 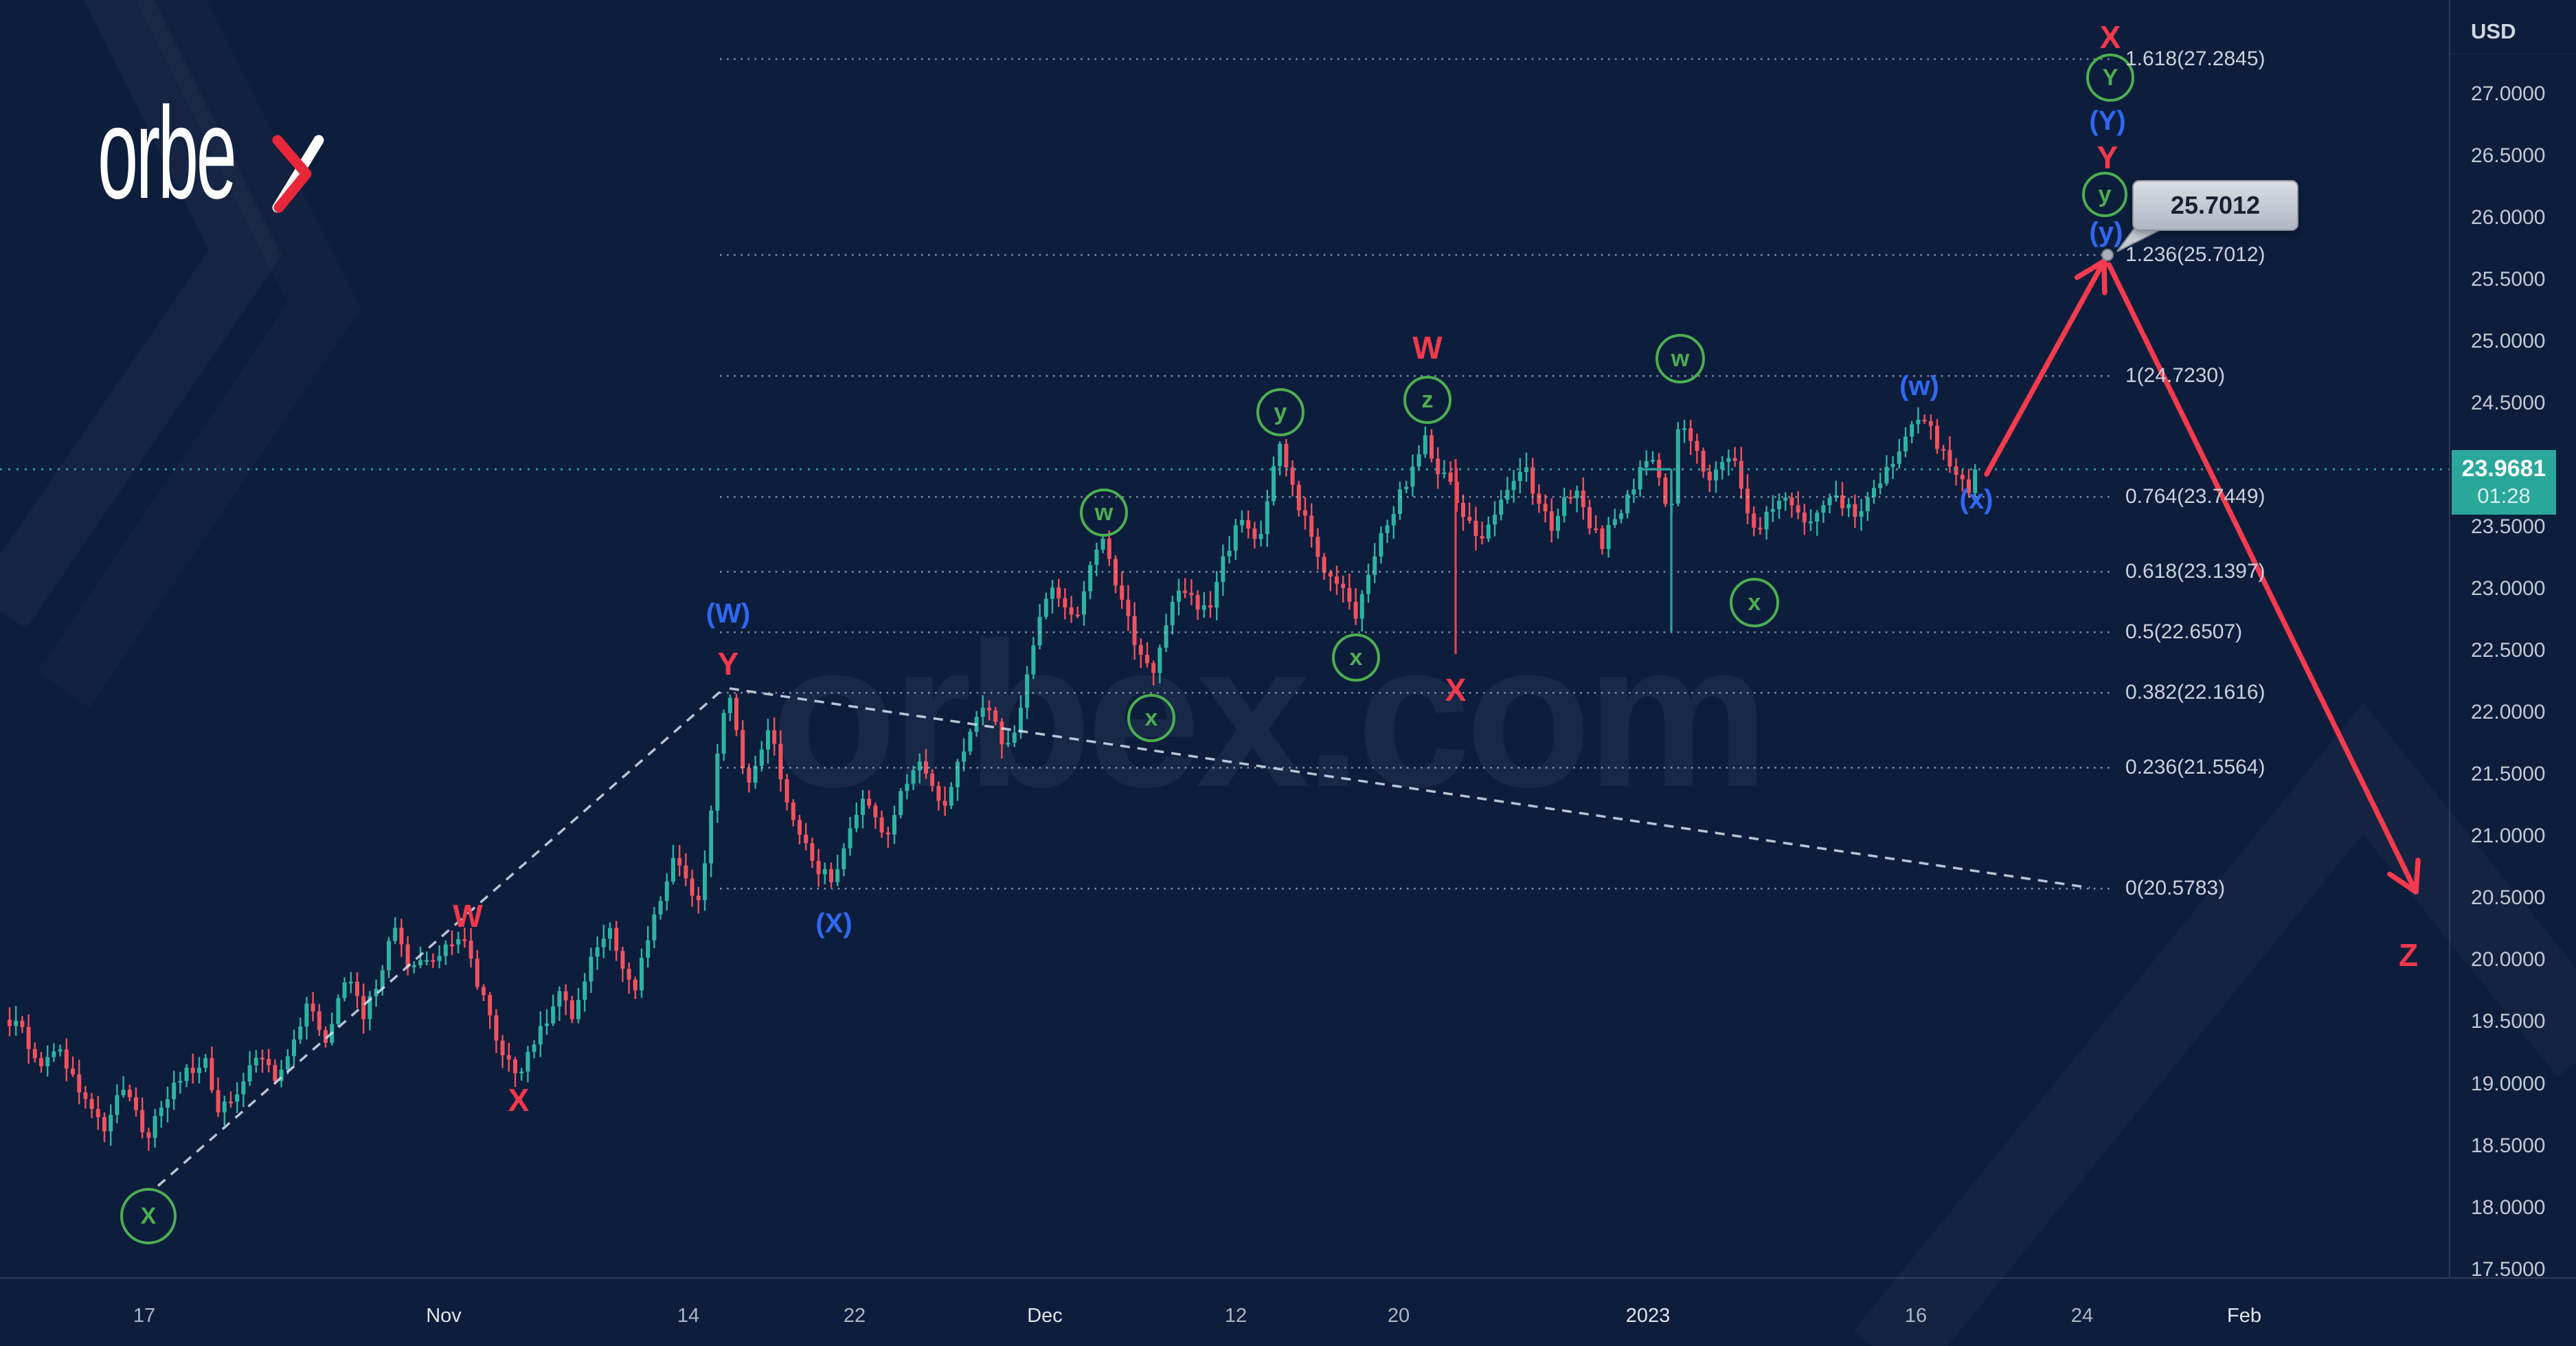 I want to click on time-axis: 17 Nov 14 22 Dec 12 20 2023 16 24 Feb, so click(x=1288, y=1311).